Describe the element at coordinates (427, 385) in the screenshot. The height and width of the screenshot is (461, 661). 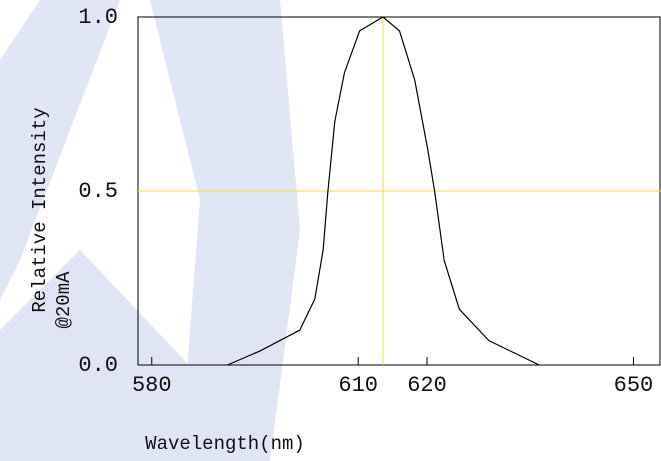
I see `x-tick-label: 620` at that location.